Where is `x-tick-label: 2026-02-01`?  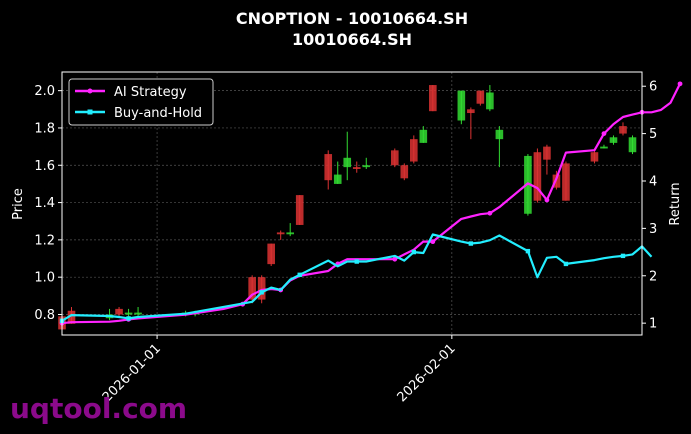
x-tick-label: 2026-02-01 is located at coordinates (427, 373).